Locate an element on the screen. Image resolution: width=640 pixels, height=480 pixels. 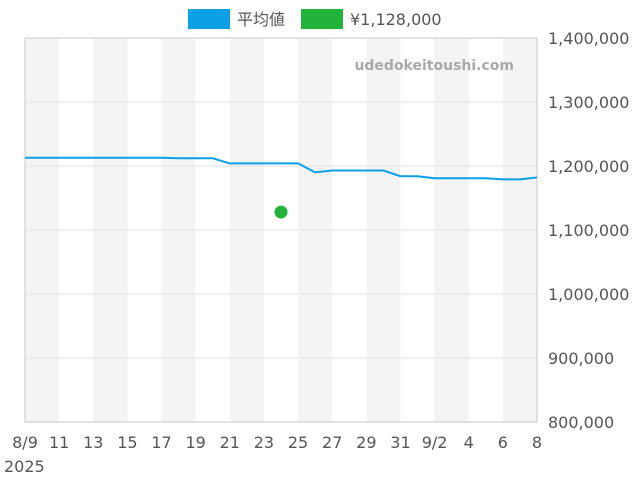
x-tick-label: 8/9 is located at coordinates (25, 442).